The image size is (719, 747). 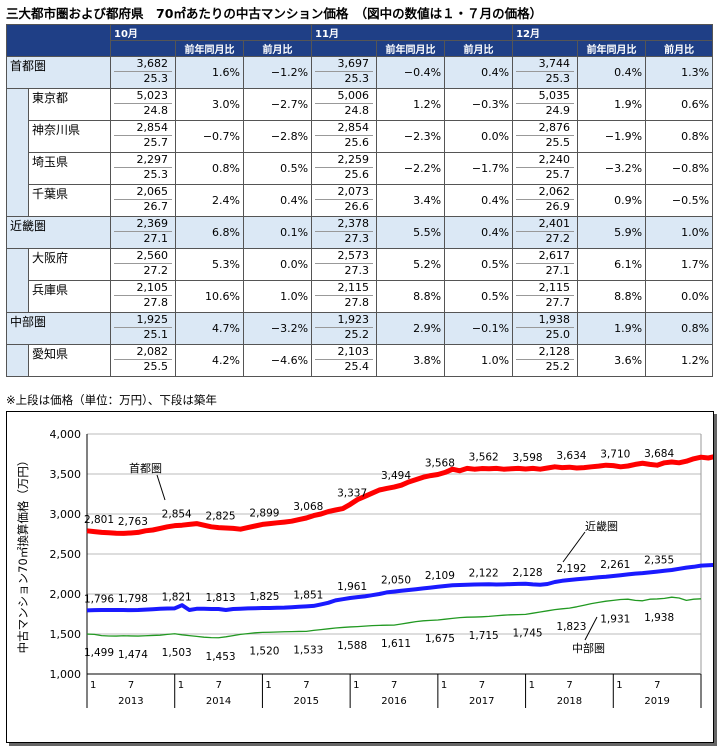 I want to click on mom-change-cell: 1.7%, so click(x=679, y=264).